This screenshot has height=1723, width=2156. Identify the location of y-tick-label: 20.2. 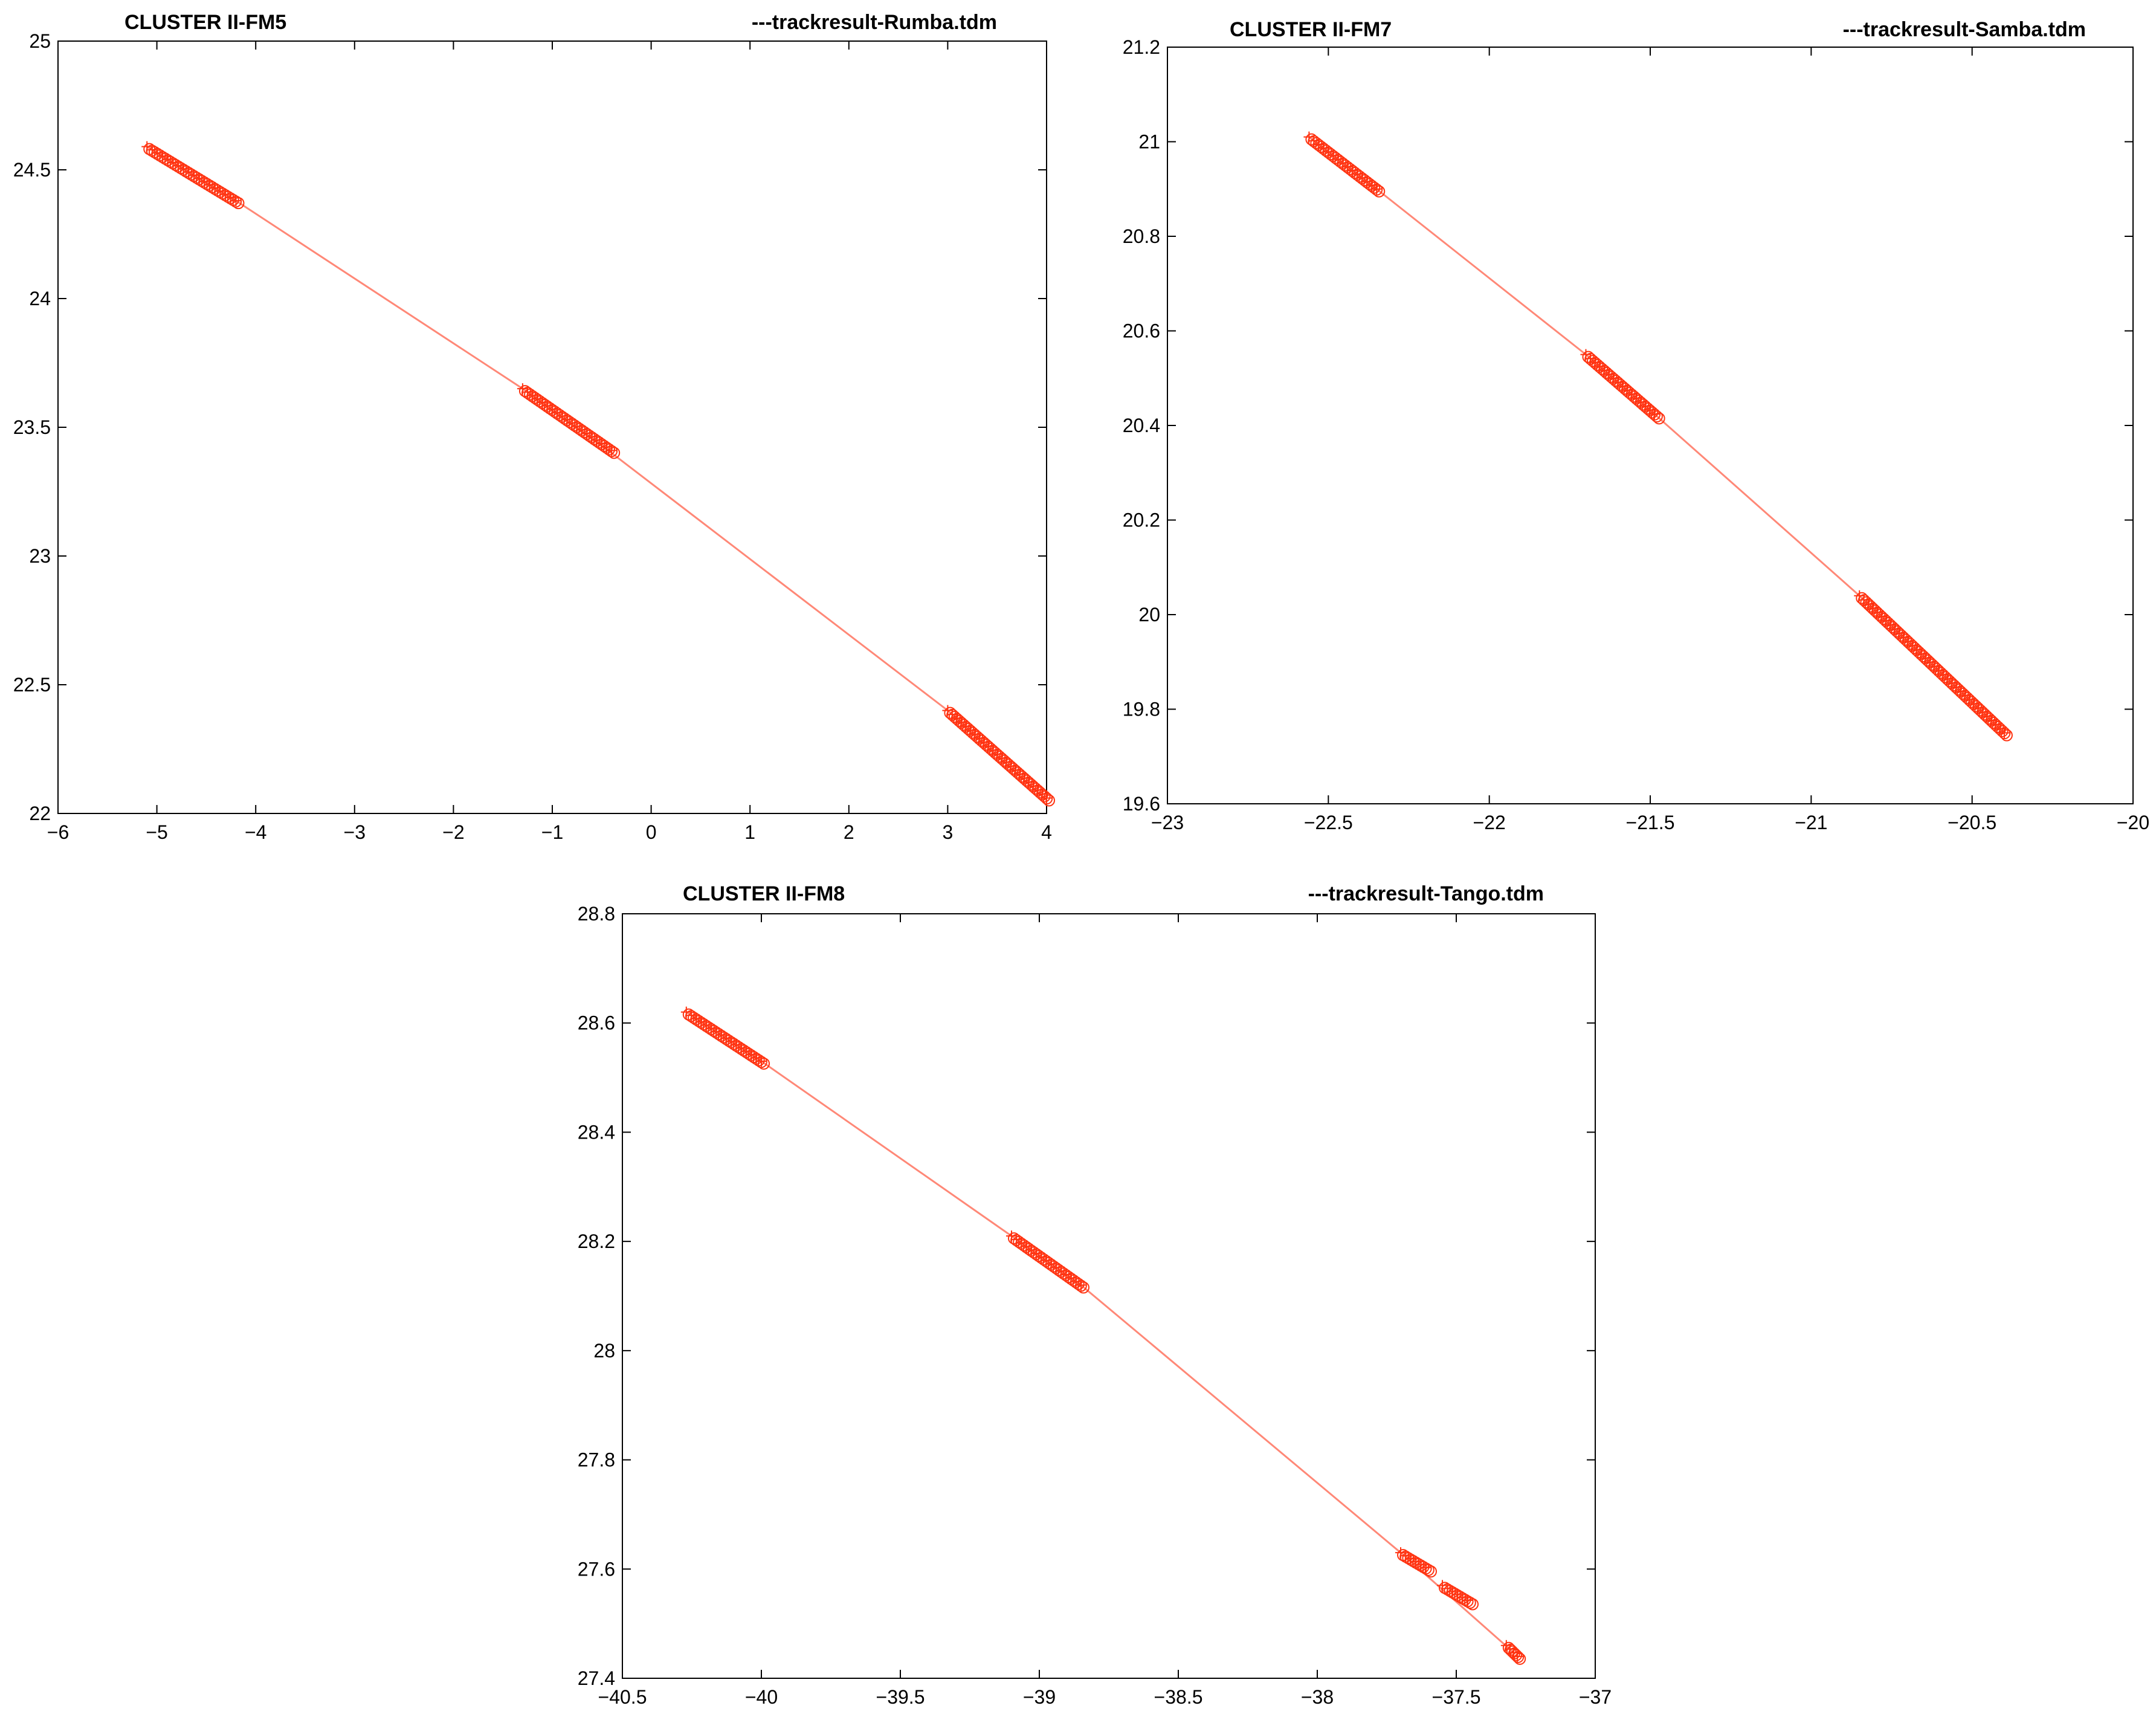
(1141, 520).